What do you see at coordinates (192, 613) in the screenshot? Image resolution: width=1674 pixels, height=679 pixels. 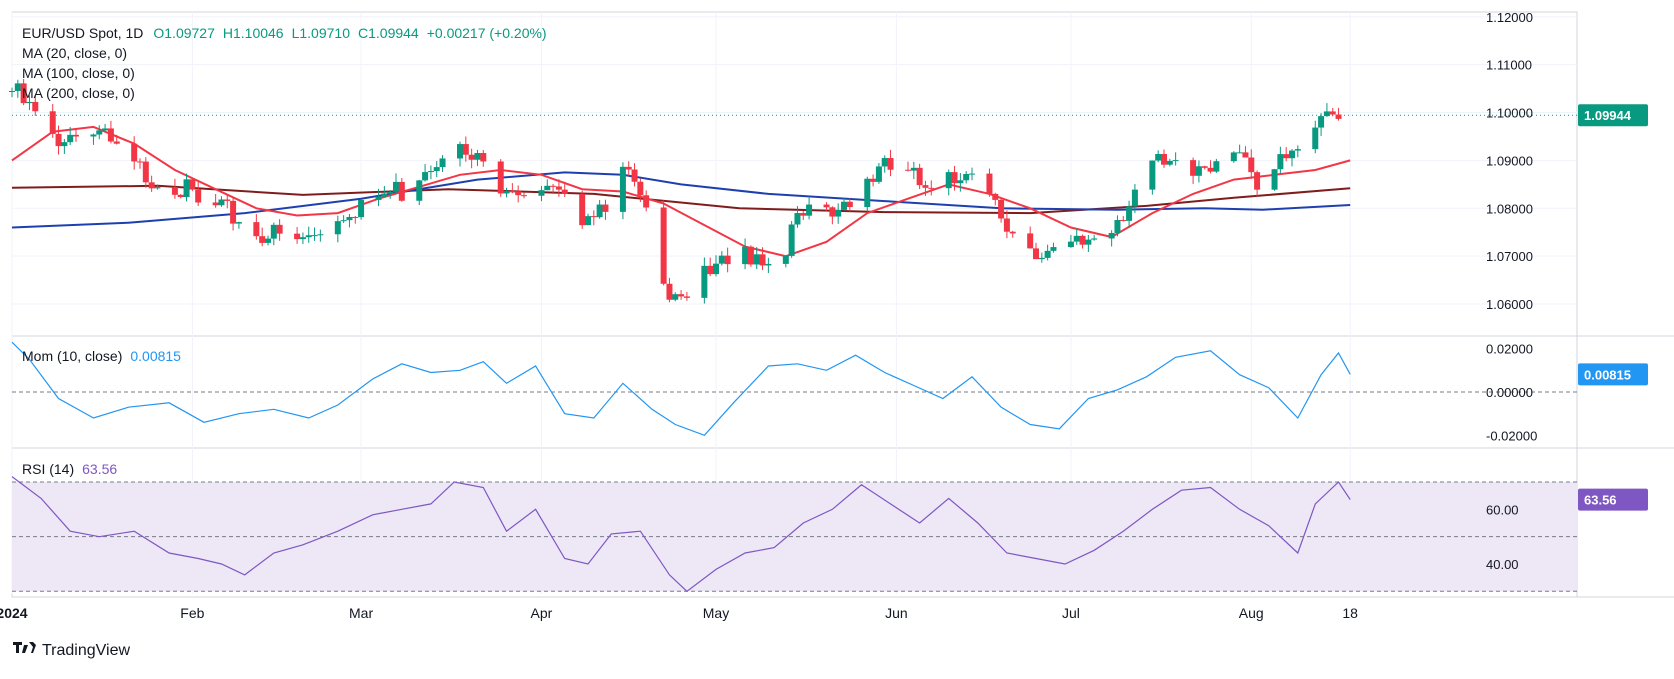 I see `time-tick-label: Feb` at bounding box center [192, 613].